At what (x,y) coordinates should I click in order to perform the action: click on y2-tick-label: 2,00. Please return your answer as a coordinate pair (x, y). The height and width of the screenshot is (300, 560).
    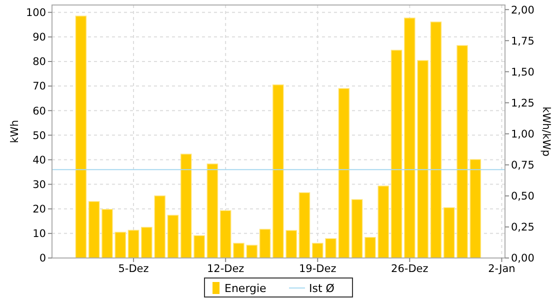
    Looking at the image, I should click on (522, 10).